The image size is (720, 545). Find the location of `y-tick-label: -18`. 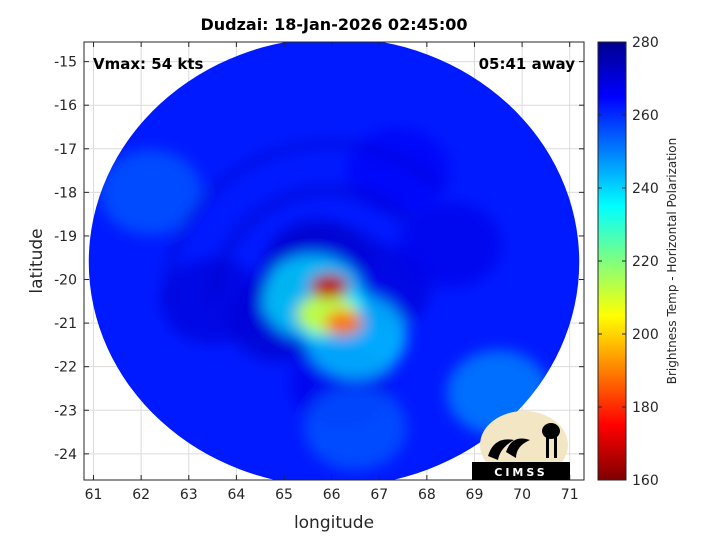

y-tick-label: -18 is located at coordinates (65, 193).